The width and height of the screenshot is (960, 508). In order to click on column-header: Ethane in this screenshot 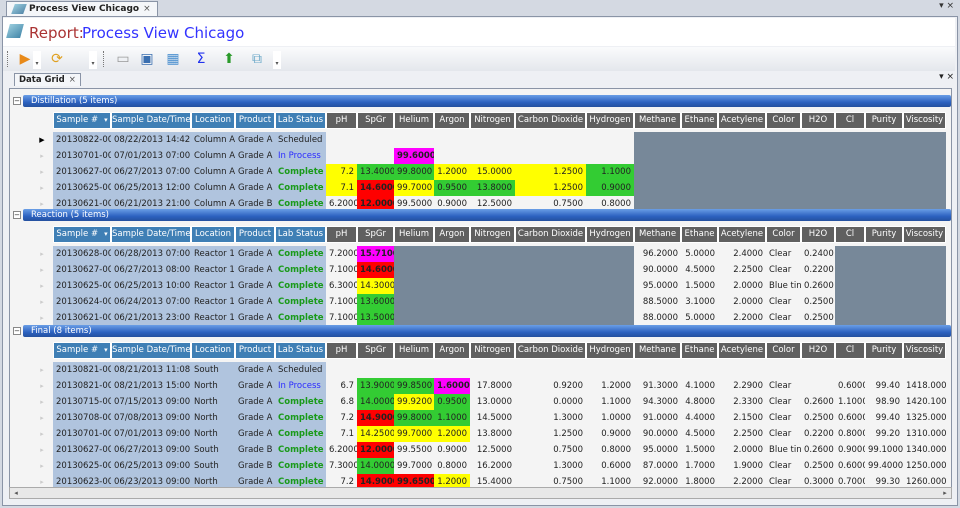, I will do `click(699, 350)`.